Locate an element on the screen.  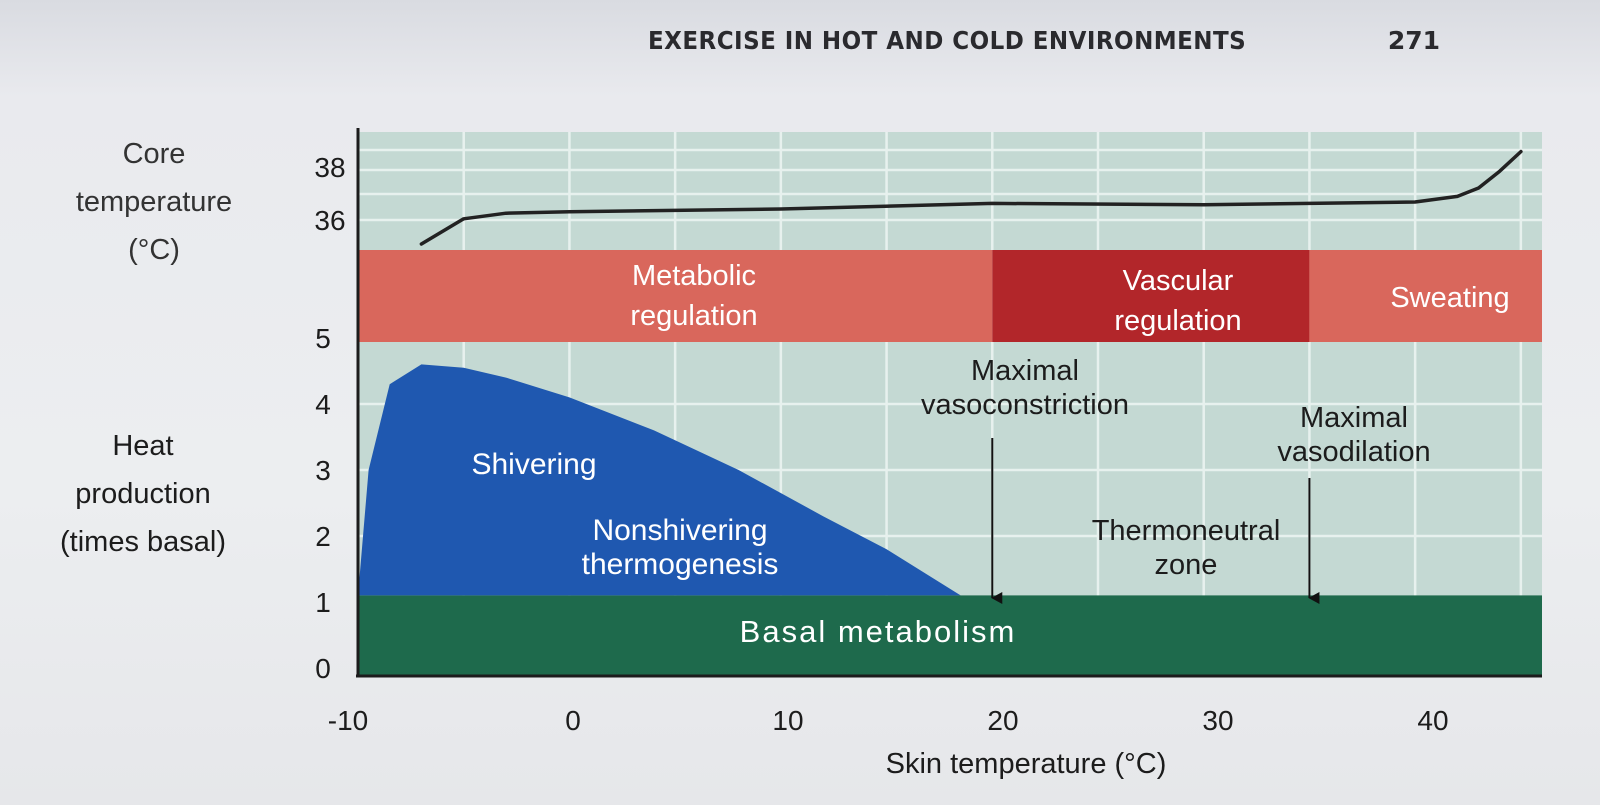
x-tick-40: 40 is located at coordinates (1432, 720).